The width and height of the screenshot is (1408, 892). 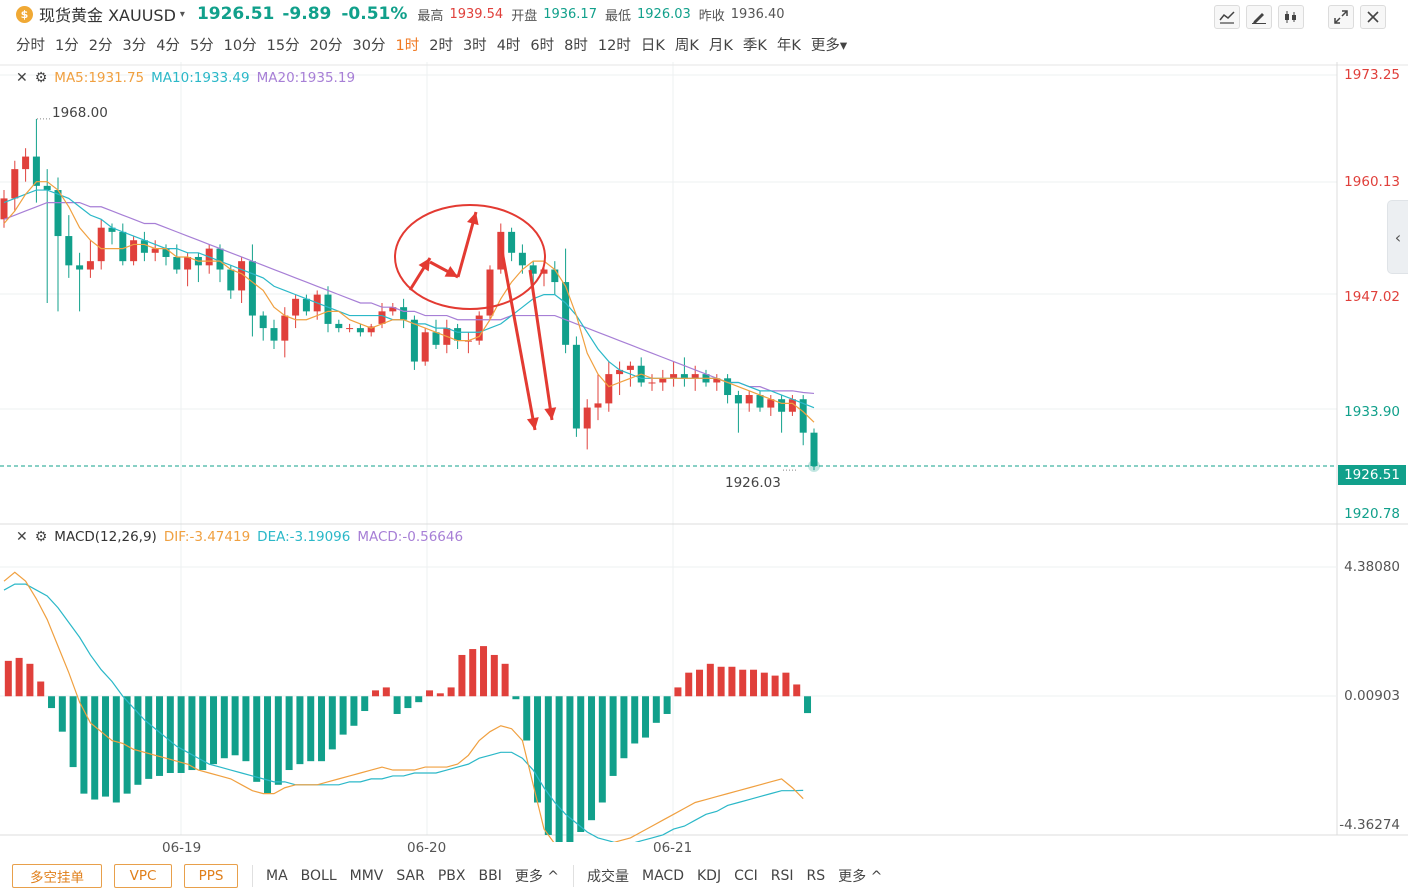 What do you see at coordinates (100, 45) in the screenshot?
I see `timeframe-option: 2分` at bounding box center [100, 45].